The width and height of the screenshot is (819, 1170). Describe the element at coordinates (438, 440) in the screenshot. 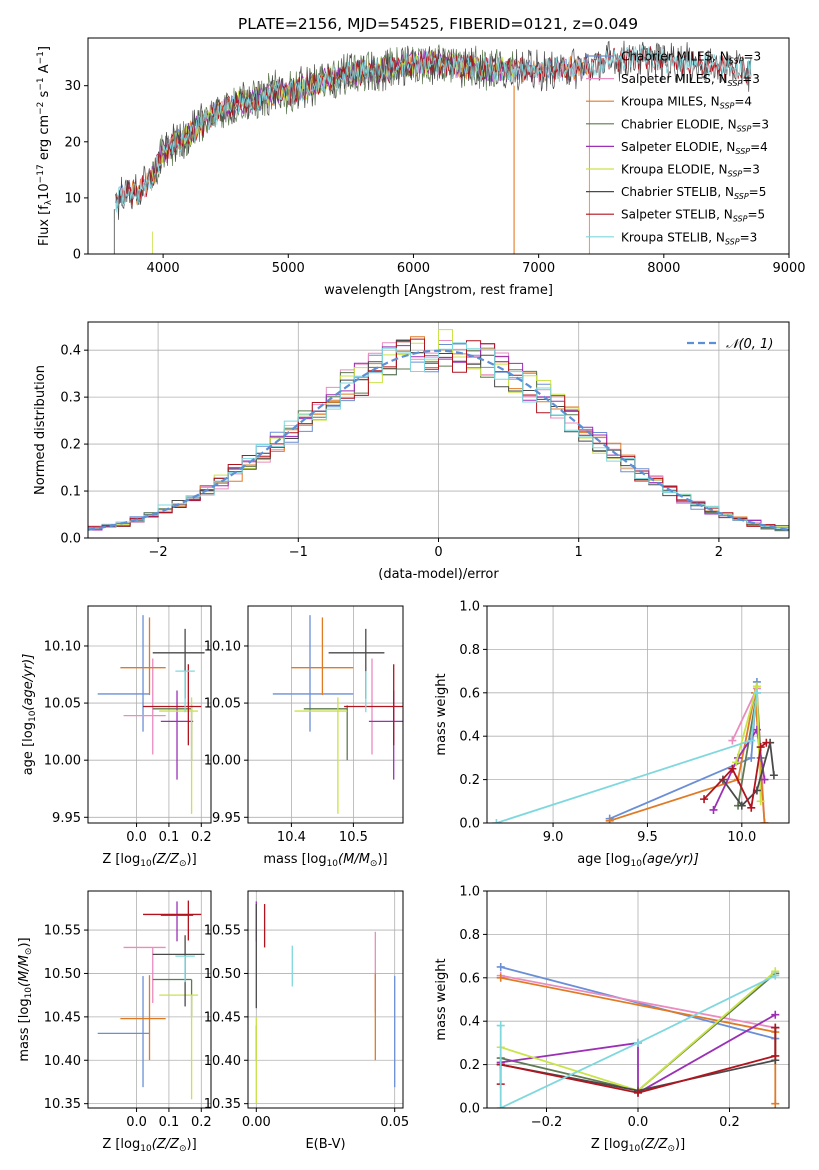

I see `normal-curve` at that location.